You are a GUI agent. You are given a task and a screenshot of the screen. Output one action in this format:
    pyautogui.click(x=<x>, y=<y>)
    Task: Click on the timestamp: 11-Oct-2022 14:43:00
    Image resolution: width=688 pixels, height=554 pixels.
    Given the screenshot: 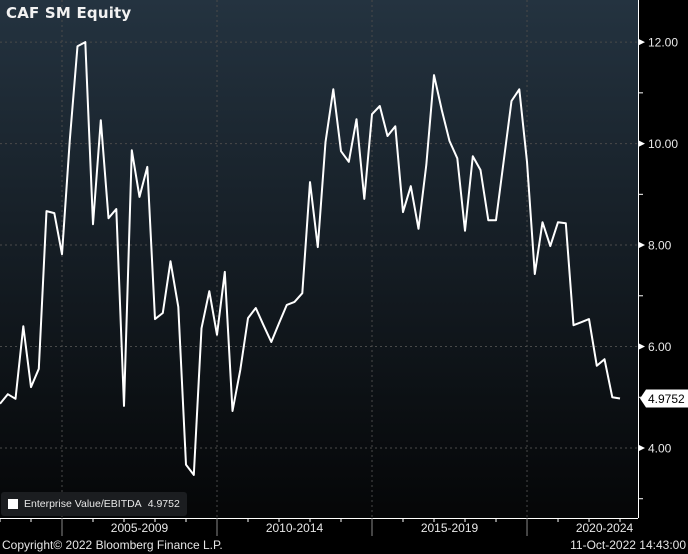 What is the action you would take?
    pyautogui.click(x=628, y=545)
    